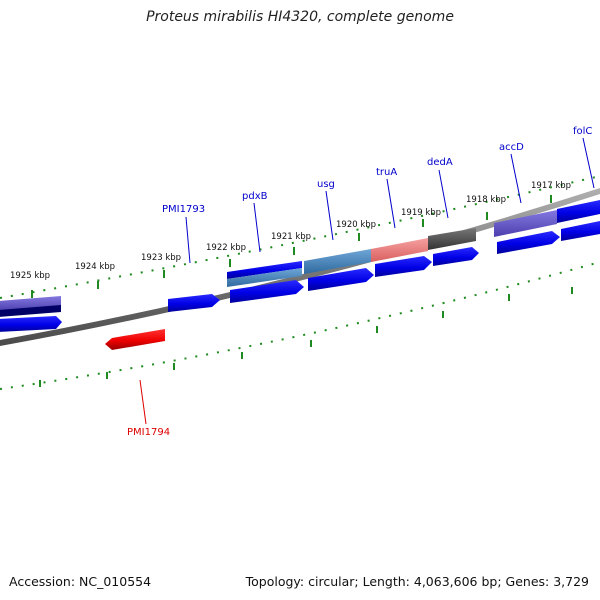 The image size is (600, 600). Describe the element at coordinates (582, 131) in the screenshot. I see `gene-label-folc: folC` at that location.